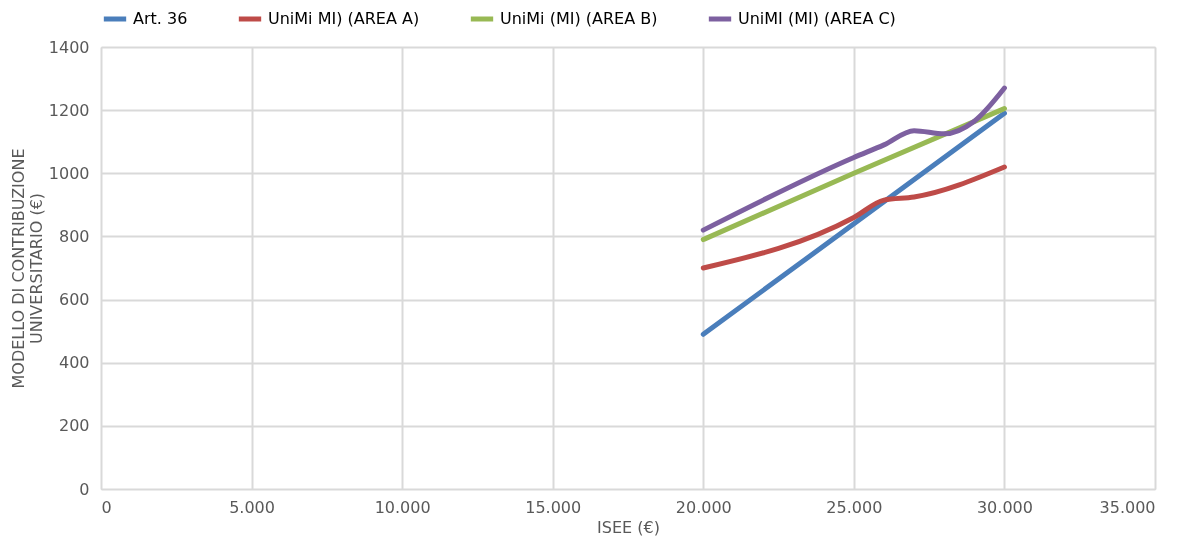 This screenshot has height=553, width=1187. What do you see at coordinates (106, 507) in the screenshot?
I see `x-tick-label: 0` at bounding box center [106, 507].